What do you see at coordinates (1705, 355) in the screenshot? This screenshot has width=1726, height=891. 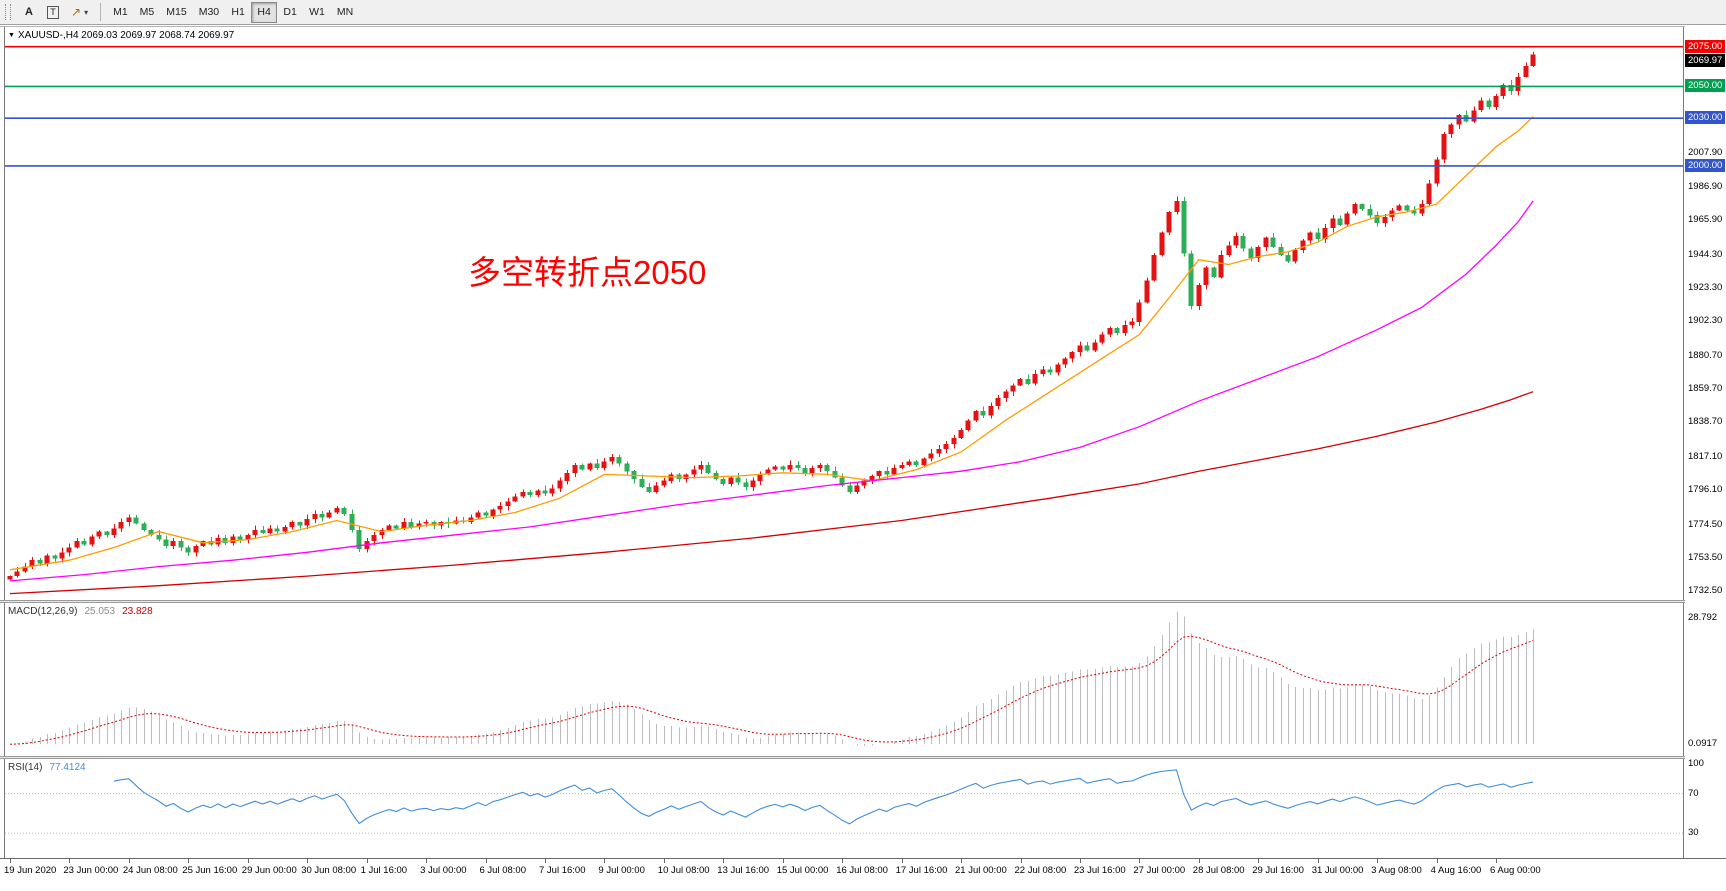 I see `price-tick-label: 1880.70` at bounding box center [1705, 355].